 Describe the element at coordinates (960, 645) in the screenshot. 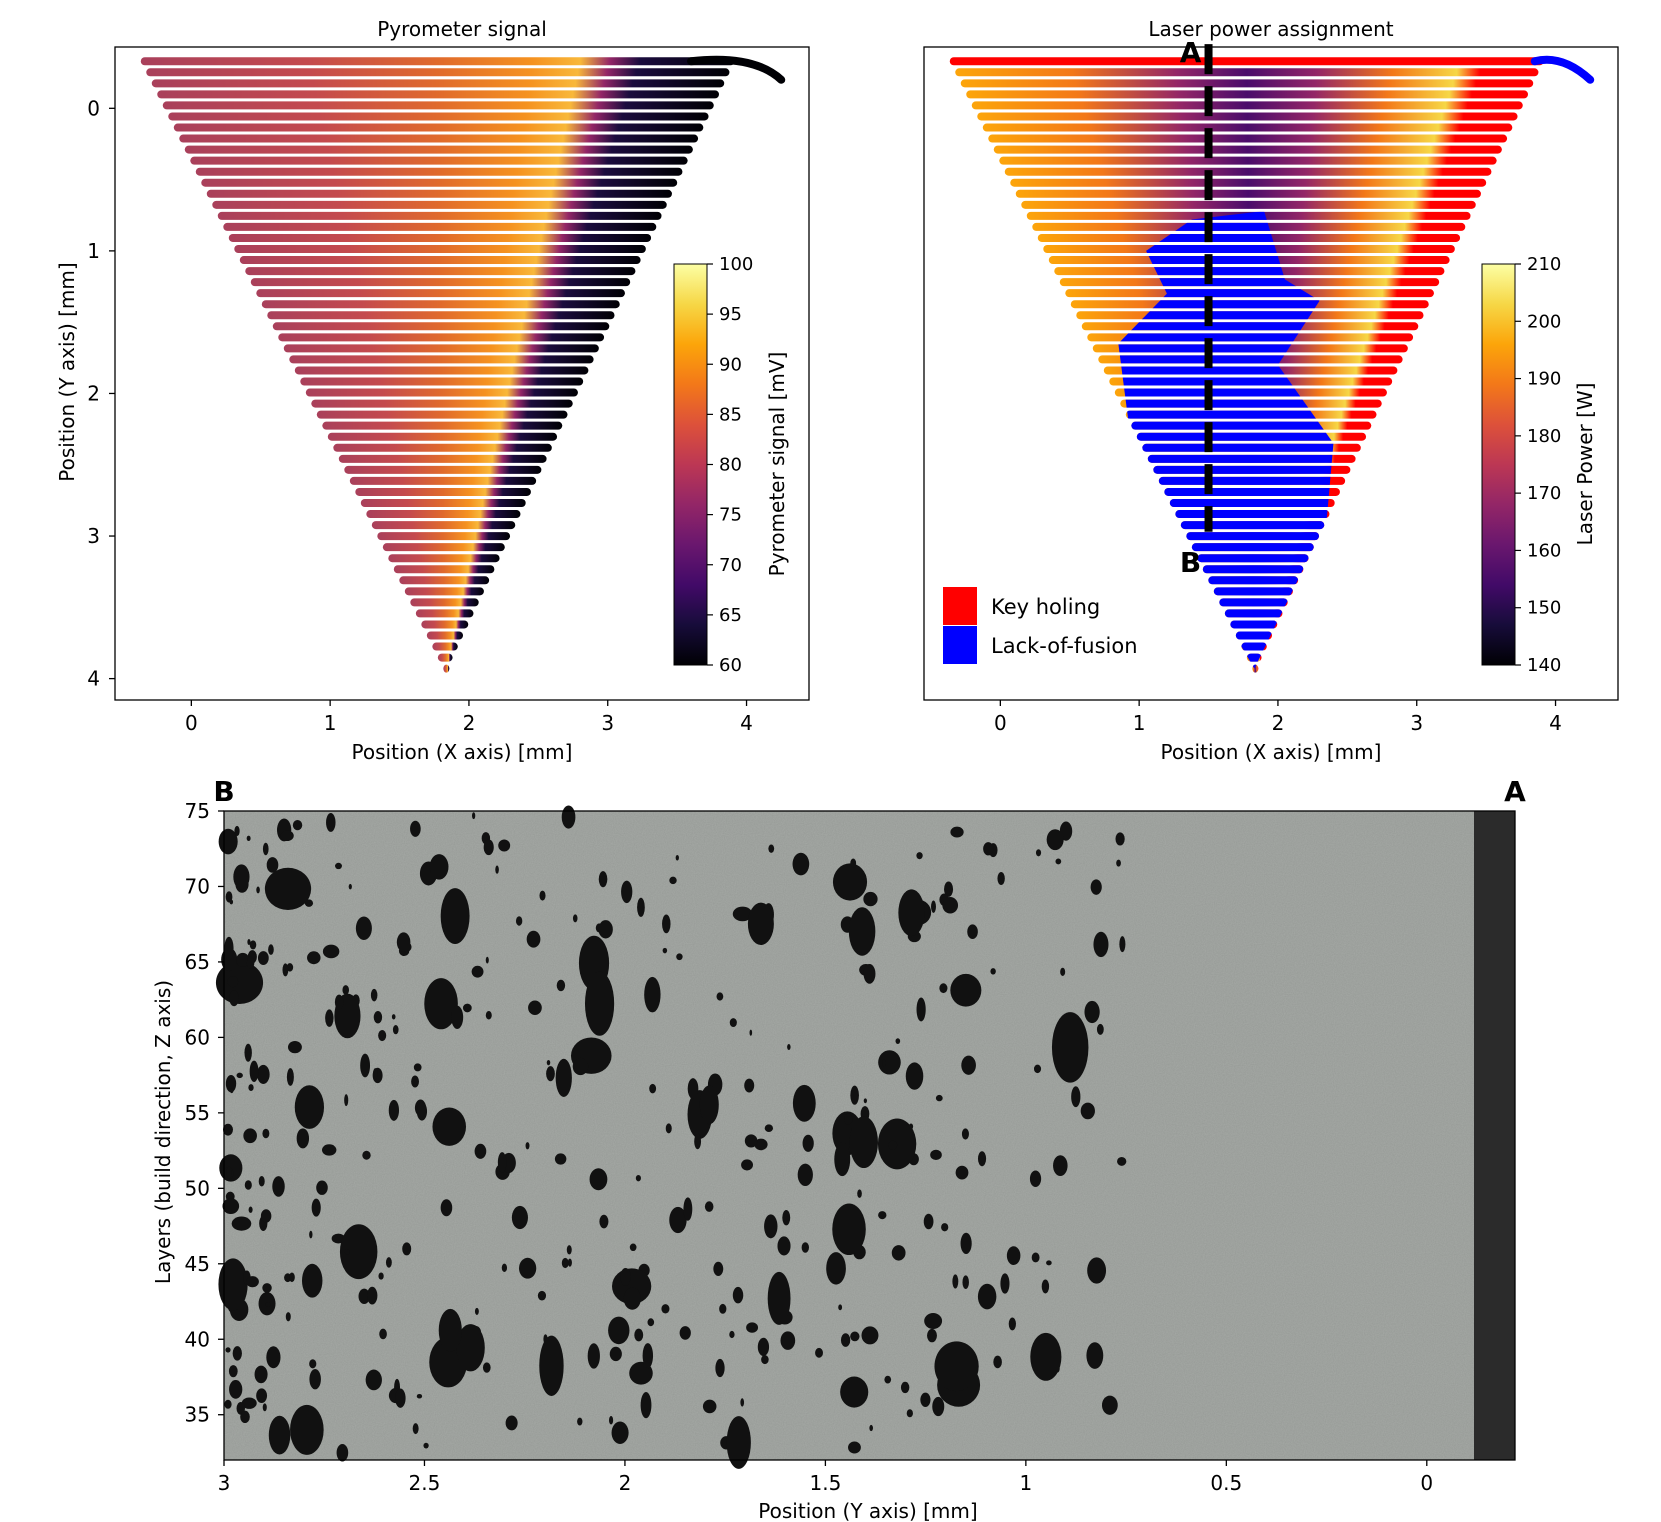

I see `legend-swatch-lack-of-fusion` at that location.